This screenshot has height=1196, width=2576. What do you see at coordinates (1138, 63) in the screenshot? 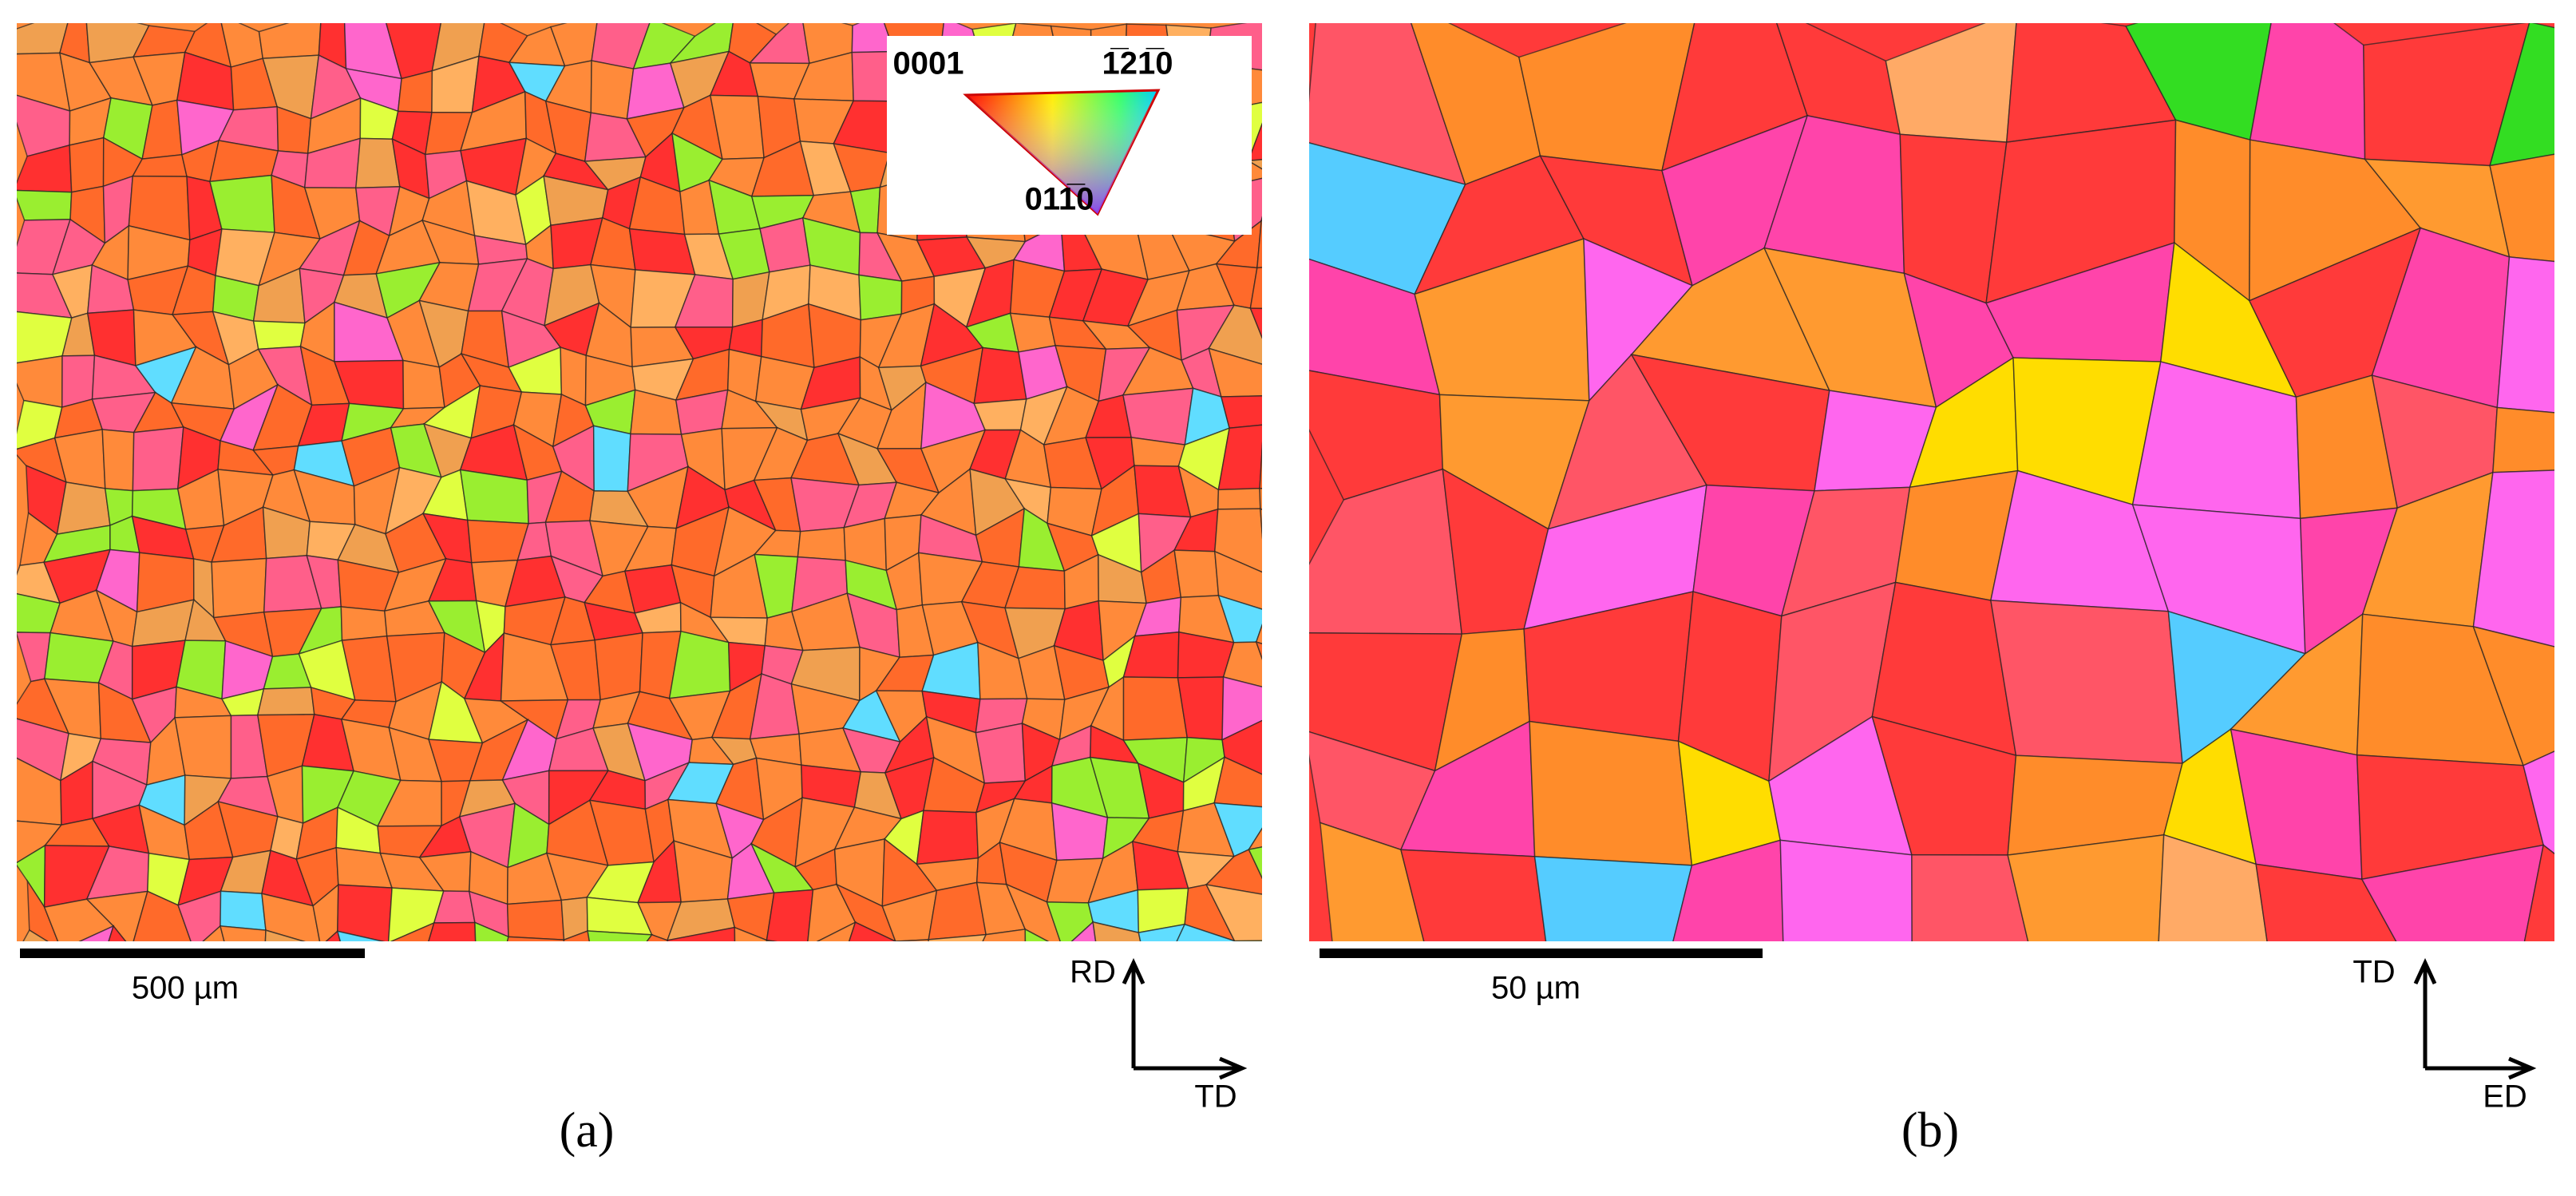
I see `legend-label: 1̅21̅0` at bounding box center [1138, 63].